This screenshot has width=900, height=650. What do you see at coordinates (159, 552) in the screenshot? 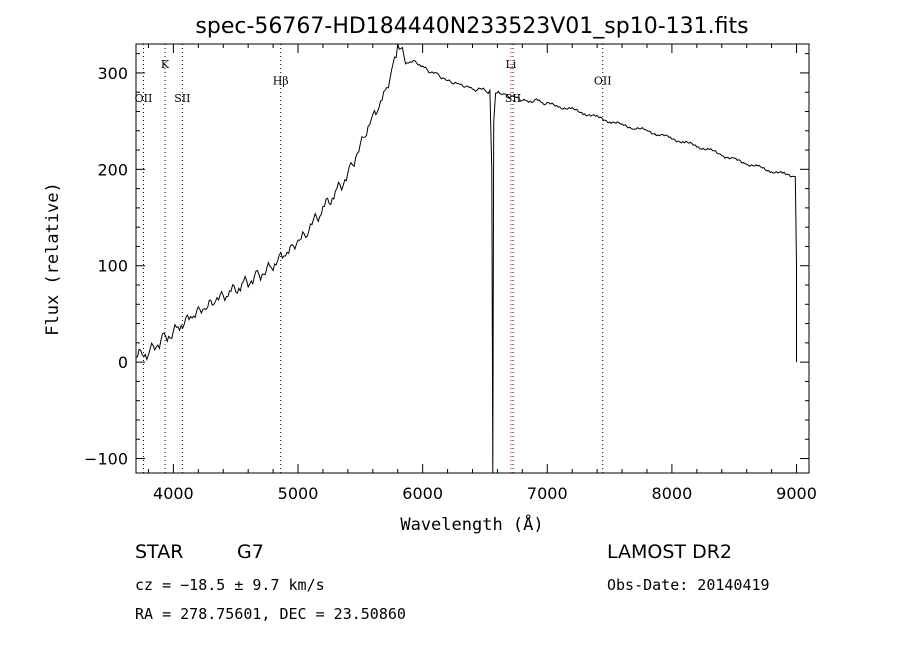
I see `object-class: STAR` at bounding box center [159, 552].